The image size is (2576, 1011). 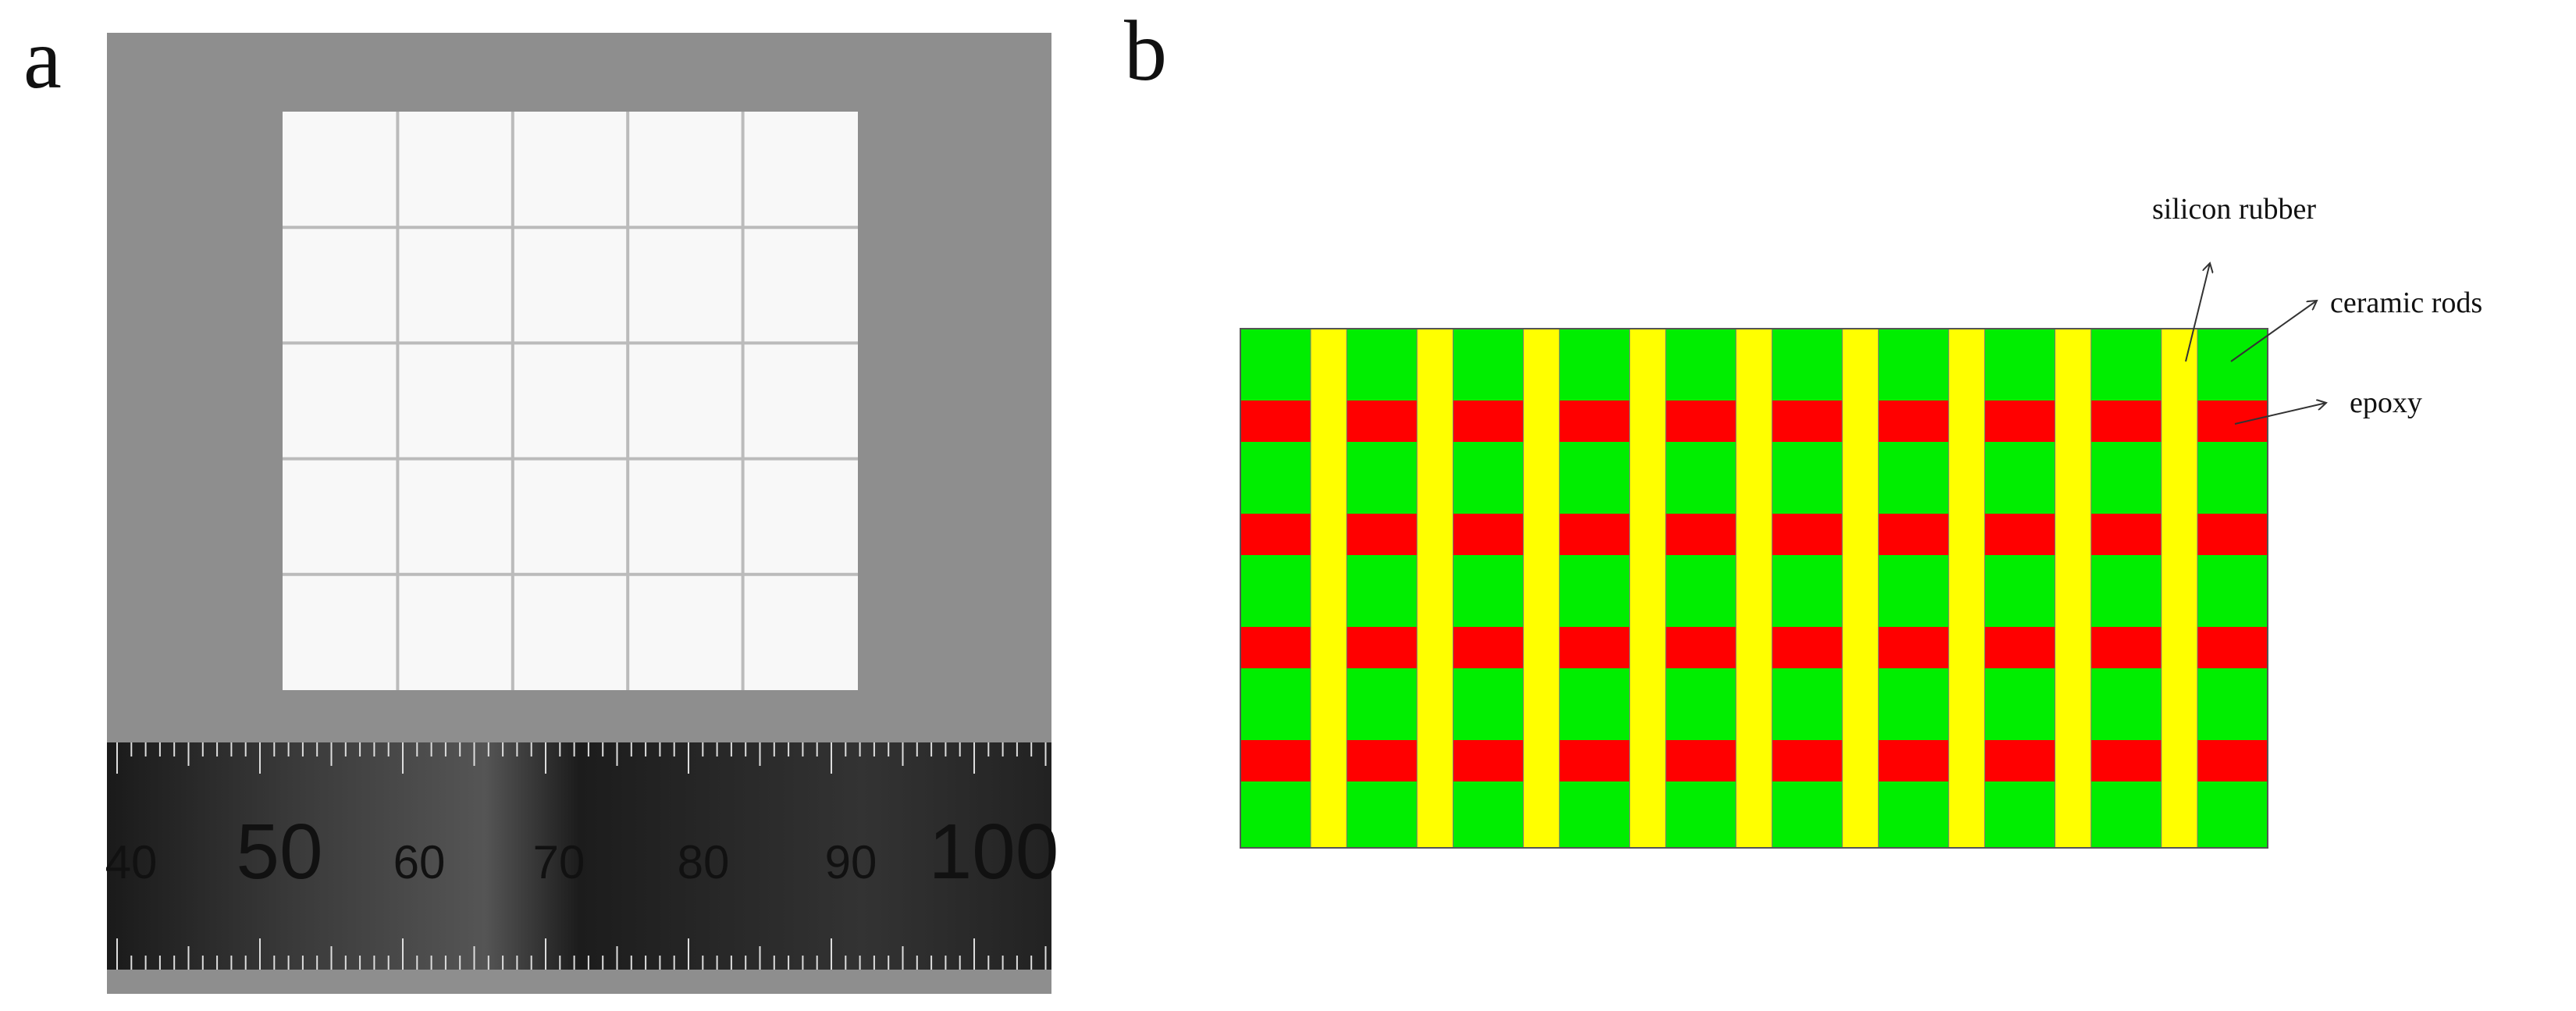 What do you see at coordinates (704, 862) in the screenshot?
I see `ruler-label: 80` at bounding box center [704, 862].